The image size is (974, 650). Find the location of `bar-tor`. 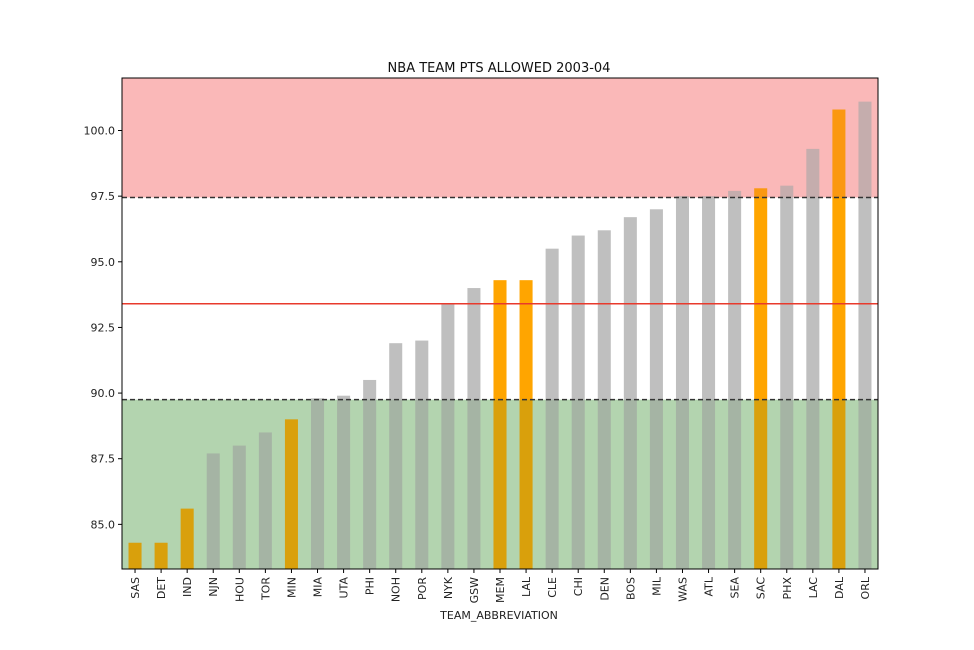

bar-tor is located at coordinates (265, 500).